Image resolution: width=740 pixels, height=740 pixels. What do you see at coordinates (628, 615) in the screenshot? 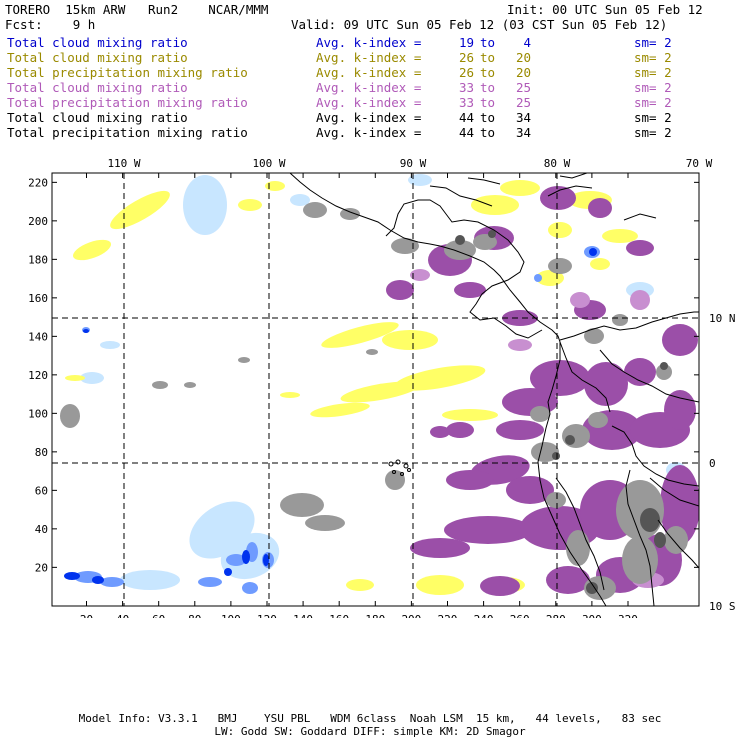
I see `x-tick-label: 320` at bounding box center [628, 615].